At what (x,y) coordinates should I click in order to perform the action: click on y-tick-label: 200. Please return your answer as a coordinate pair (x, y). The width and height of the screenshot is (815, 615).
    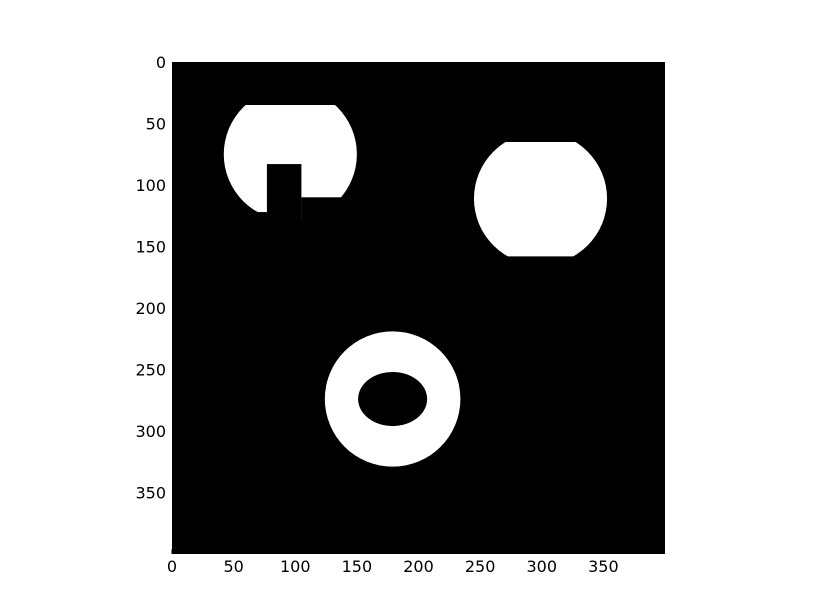
    Looking at the image, I should click on (150, 308).